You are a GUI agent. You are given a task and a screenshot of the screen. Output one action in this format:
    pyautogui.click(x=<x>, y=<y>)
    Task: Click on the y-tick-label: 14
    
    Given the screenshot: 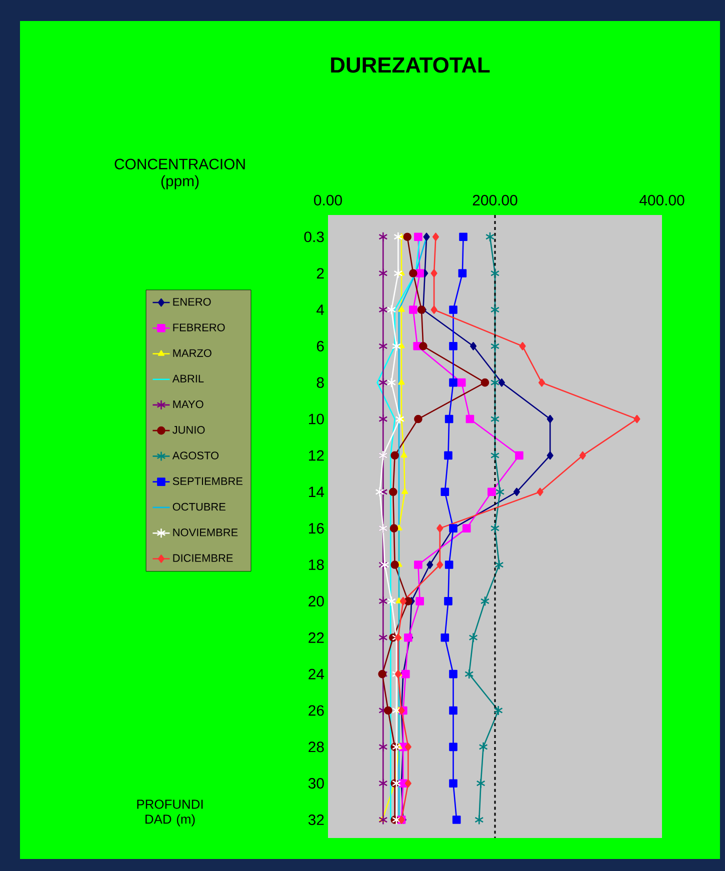 What is the action you would take?
    pyautogui.click(x=316, y=492)
    